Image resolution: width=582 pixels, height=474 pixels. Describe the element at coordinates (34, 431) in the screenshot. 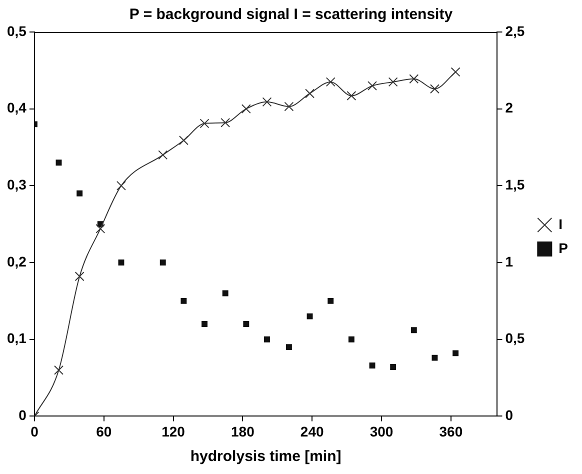

I see `x-tick-label: 0` at that location.